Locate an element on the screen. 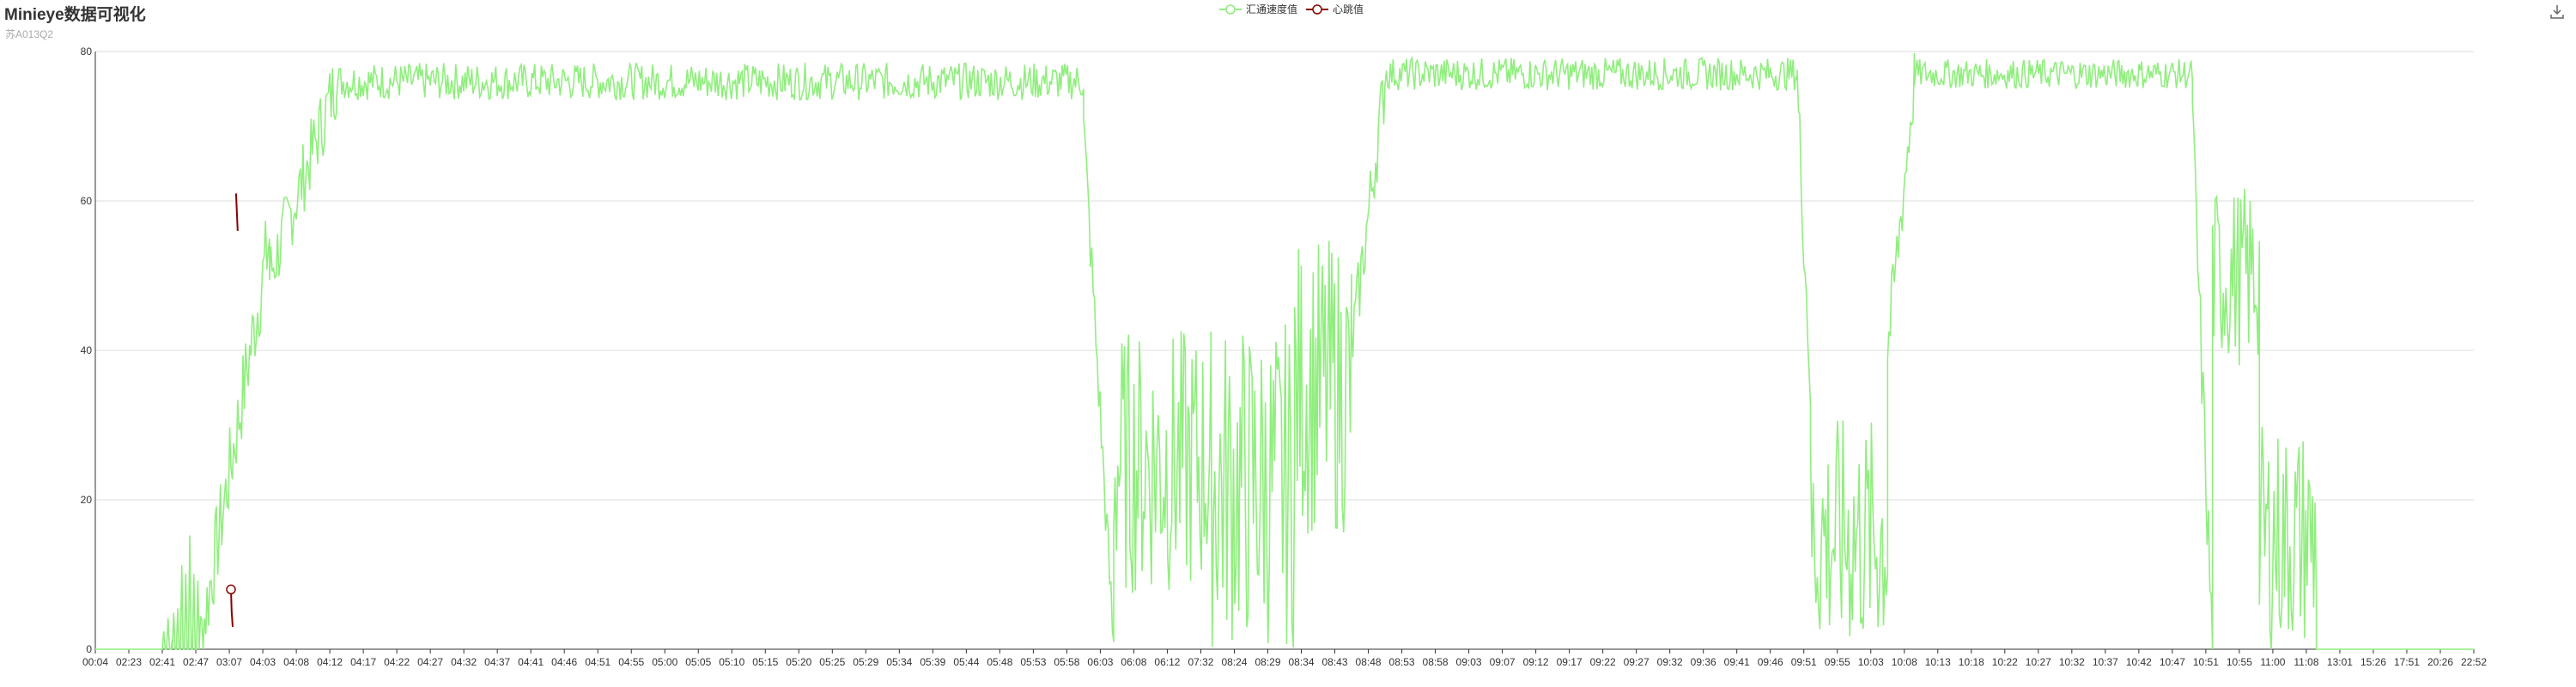  x-tick-label: 03:07 is located at coordinates (229, 662).